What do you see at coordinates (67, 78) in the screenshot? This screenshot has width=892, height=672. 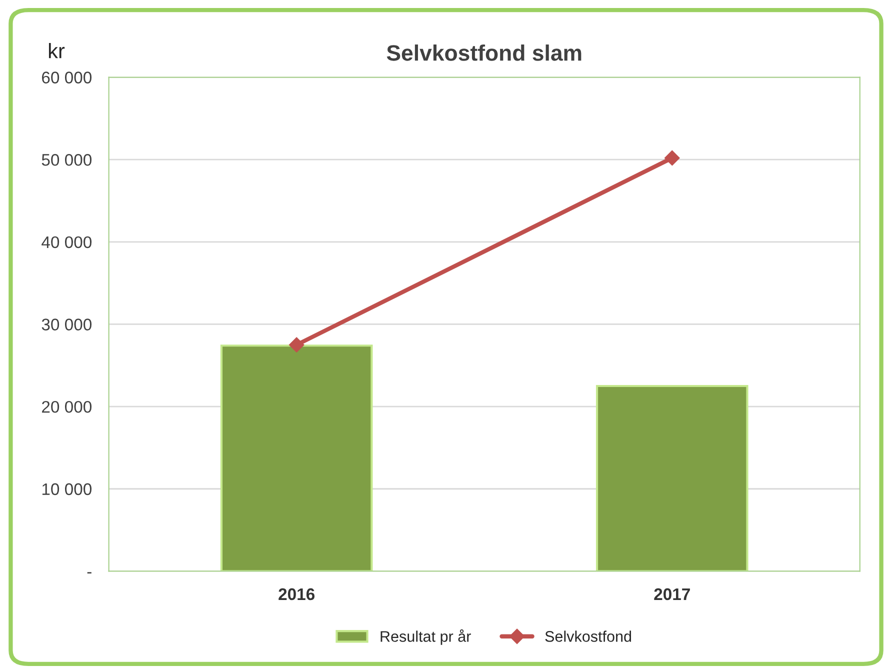 I see `y-tick-label: 60 000` at bounding box center [67, 78].